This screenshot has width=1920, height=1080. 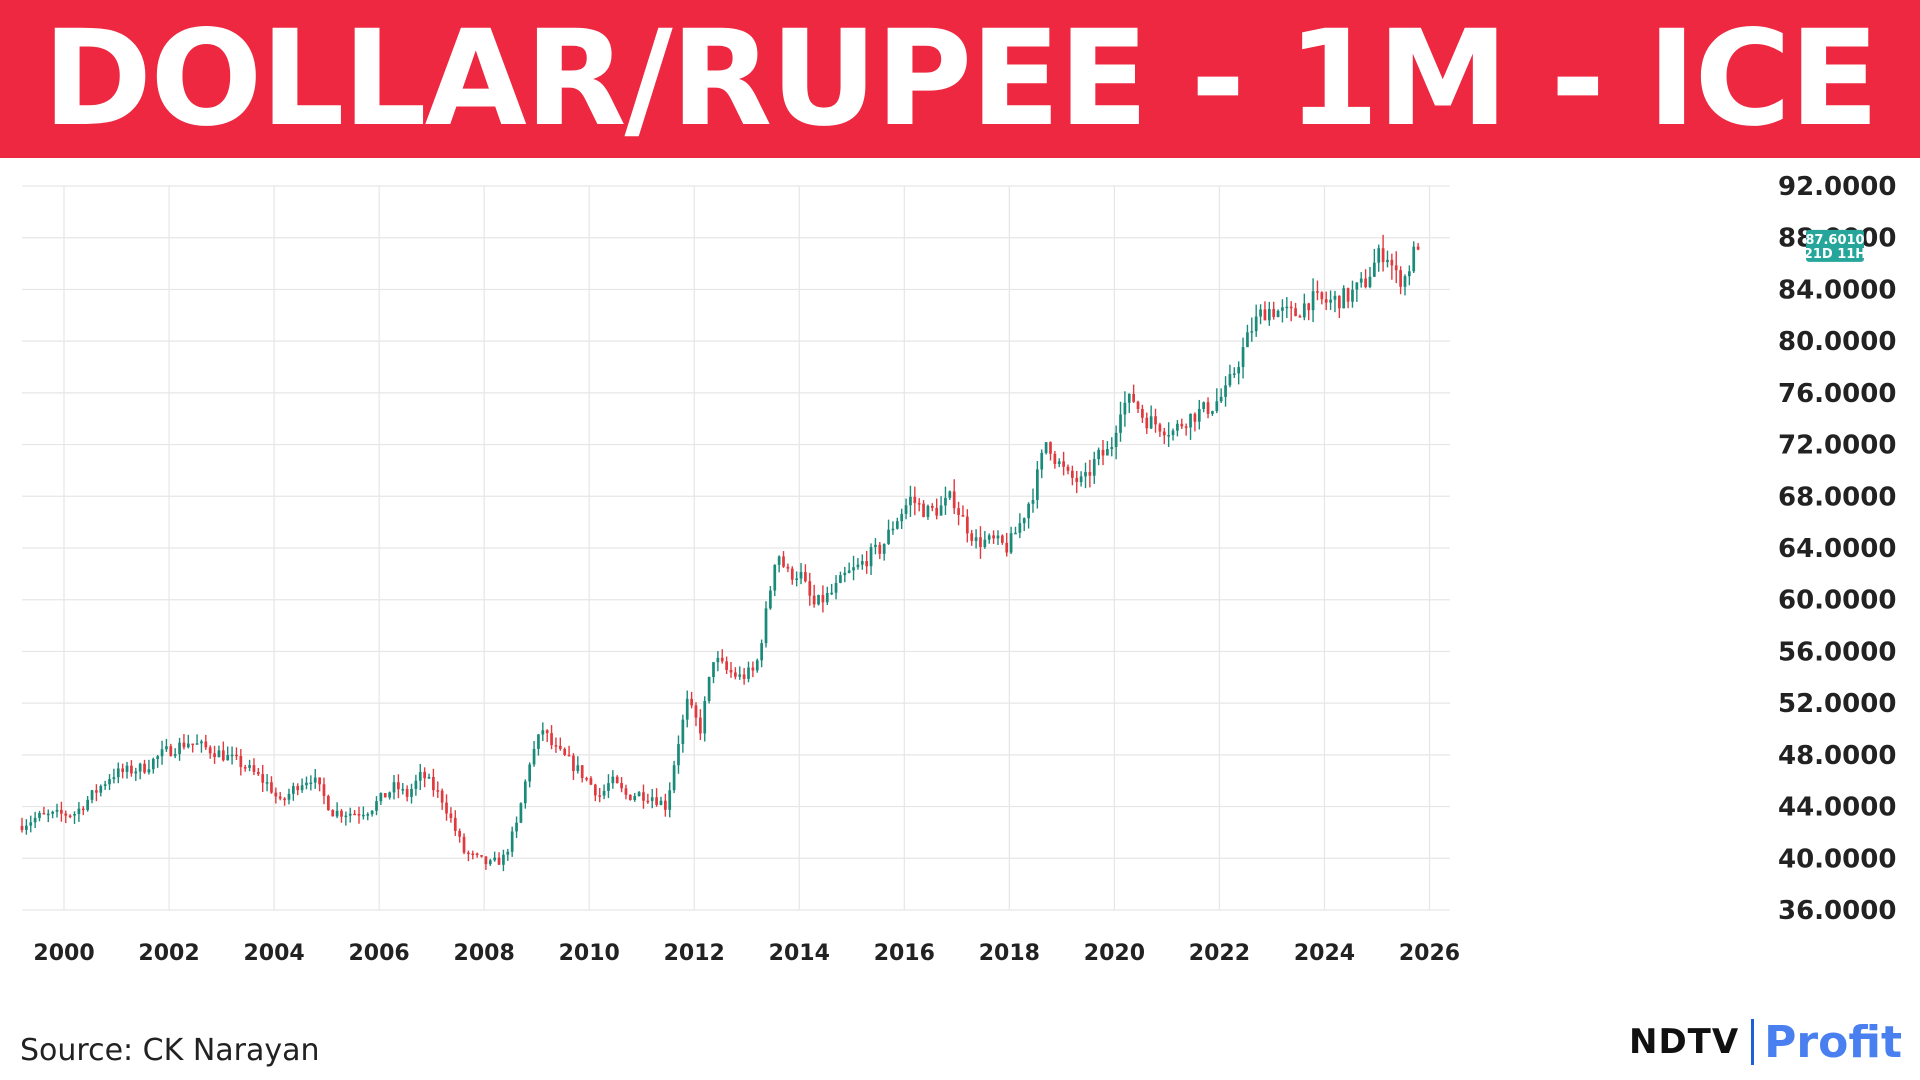 What do you see at coordinates (63, 953) in the screenshot?
I see `x-tick-label: 2000` at bounding box center [63, 953].